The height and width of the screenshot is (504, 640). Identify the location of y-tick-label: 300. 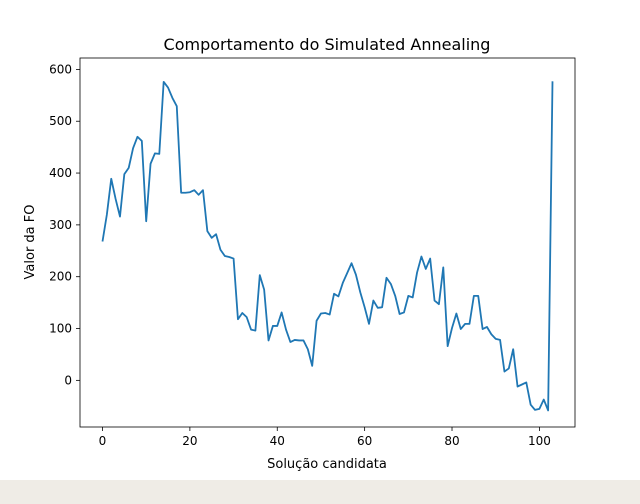
(60, 225).